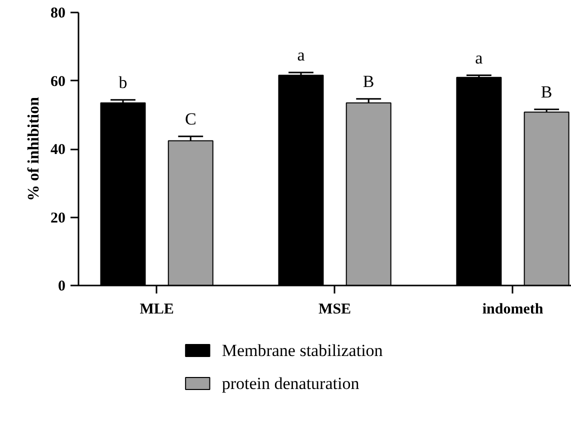 The width and height of the screenshot is (571, 430). Describe the element at coordinates (58, 218) in the screenshot. I see `y-tick-label: 20` at that location.